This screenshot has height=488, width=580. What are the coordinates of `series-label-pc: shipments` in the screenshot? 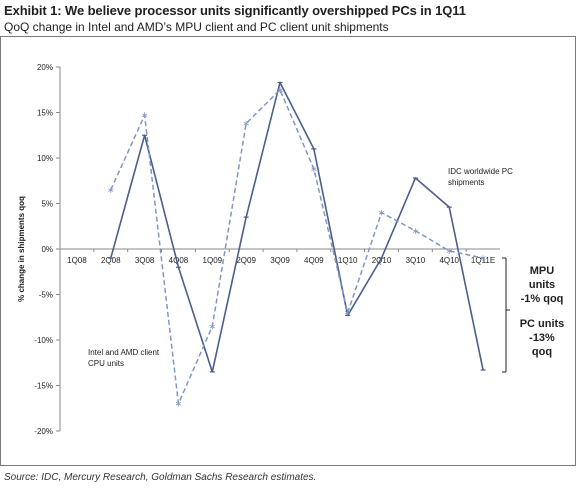 It's located at (466, 182).